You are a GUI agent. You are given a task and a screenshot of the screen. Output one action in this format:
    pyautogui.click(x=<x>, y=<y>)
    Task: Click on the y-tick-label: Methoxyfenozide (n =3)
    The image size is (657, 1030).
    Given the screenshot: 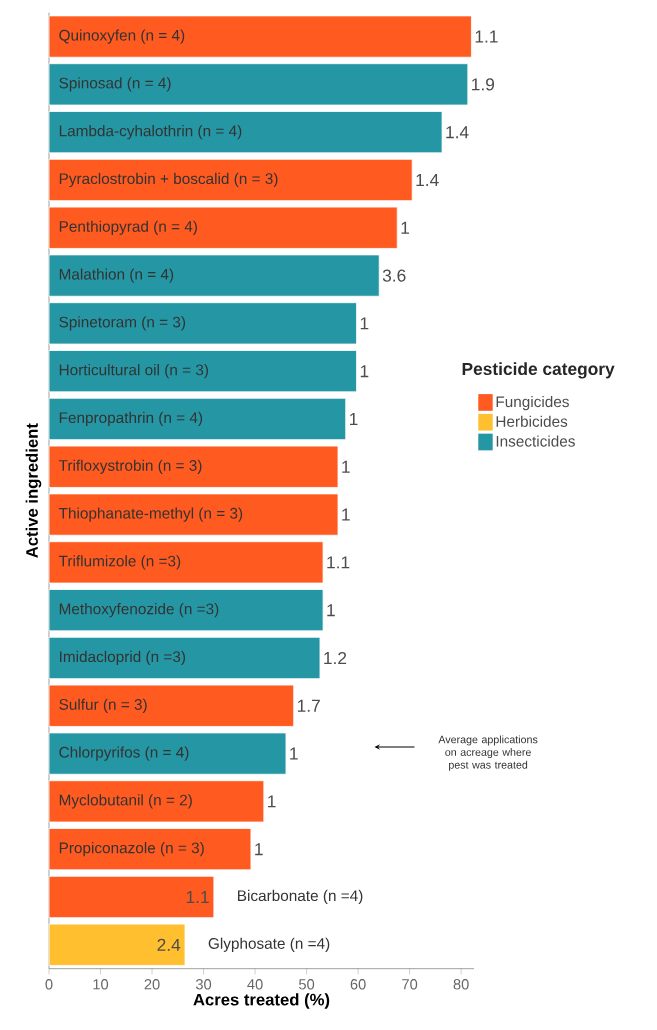 What is the action you would take?
    pyautogui.click(x=139, y=610)
    